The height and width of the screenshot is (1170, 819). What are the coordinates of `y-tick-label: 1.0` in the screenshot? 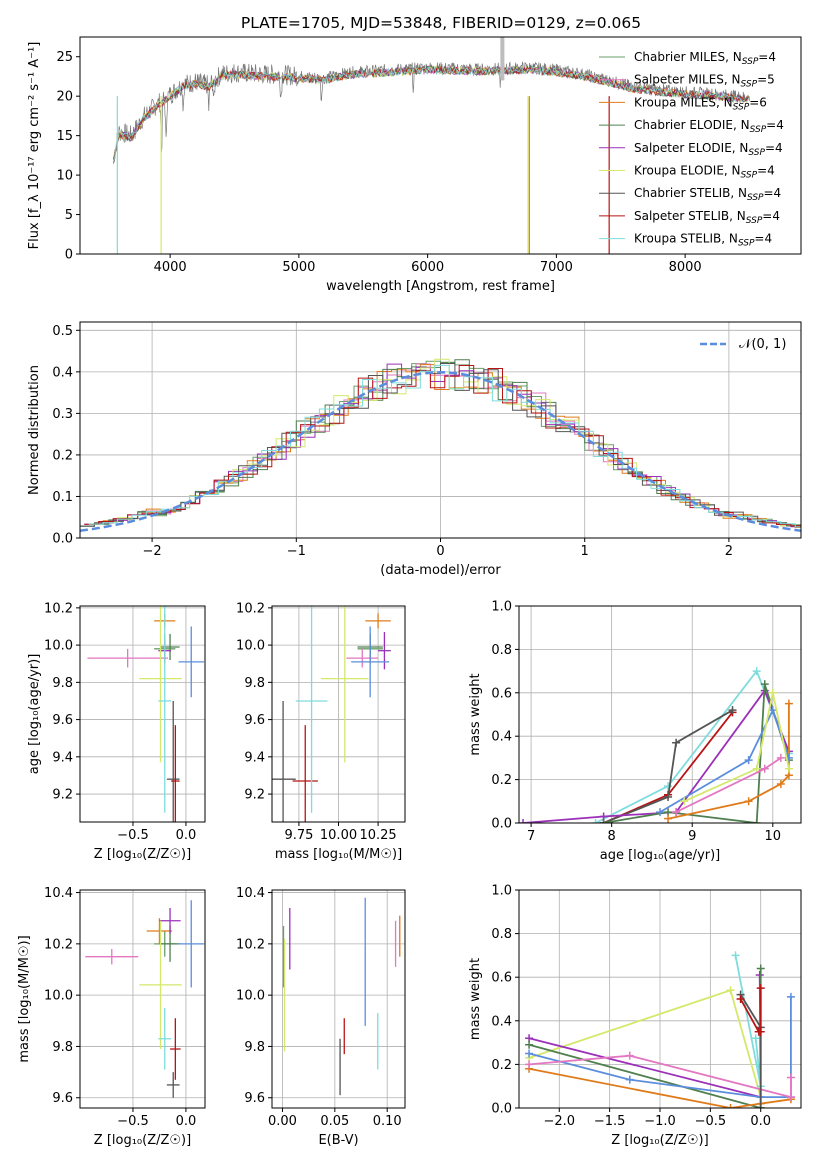 It's located at (501, 891).